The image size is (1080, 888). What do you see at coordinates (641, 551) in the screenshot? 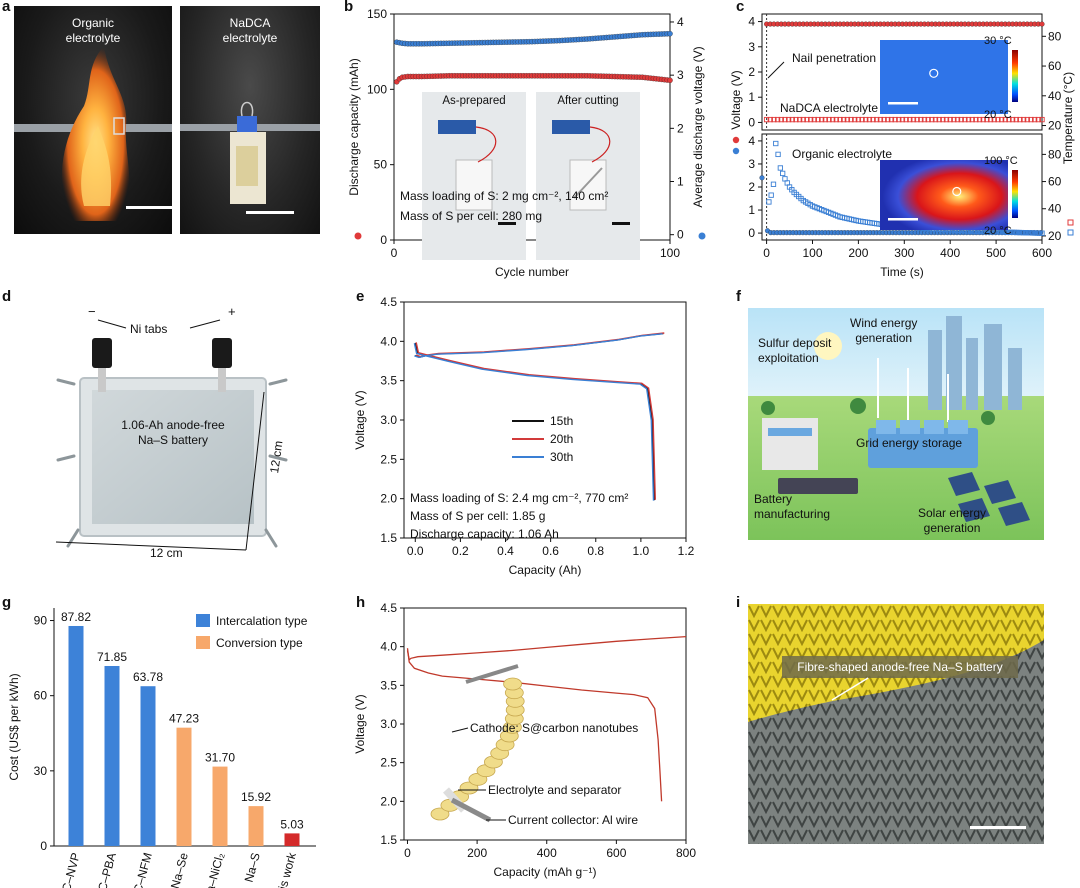
I see `x-tick-label: 1.0` at bounding box center [641, 551].